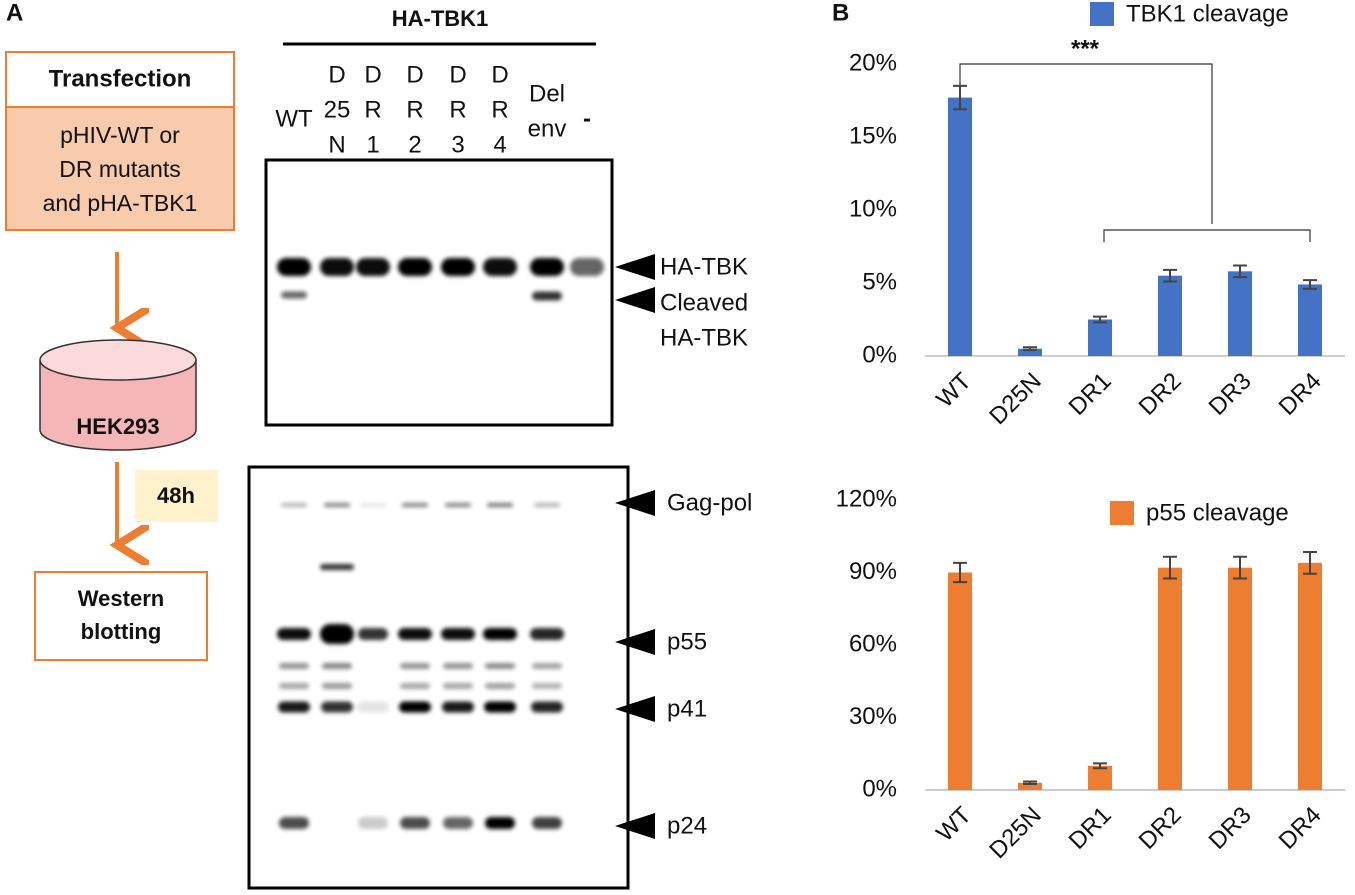  Describe the element at coordinates (121, 616) in the screenshot. I see `step-box` at that location.